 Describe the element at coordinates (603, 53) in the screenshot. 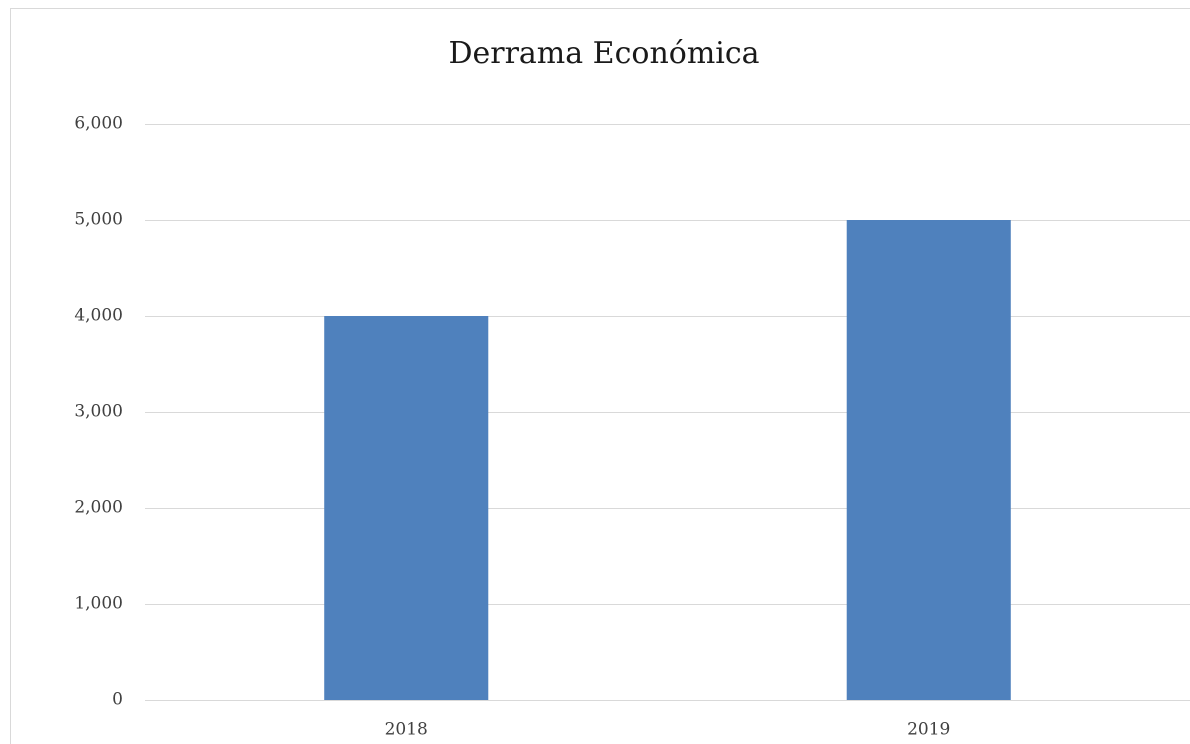

I see `chart-title: Derrama Económica` at that location.